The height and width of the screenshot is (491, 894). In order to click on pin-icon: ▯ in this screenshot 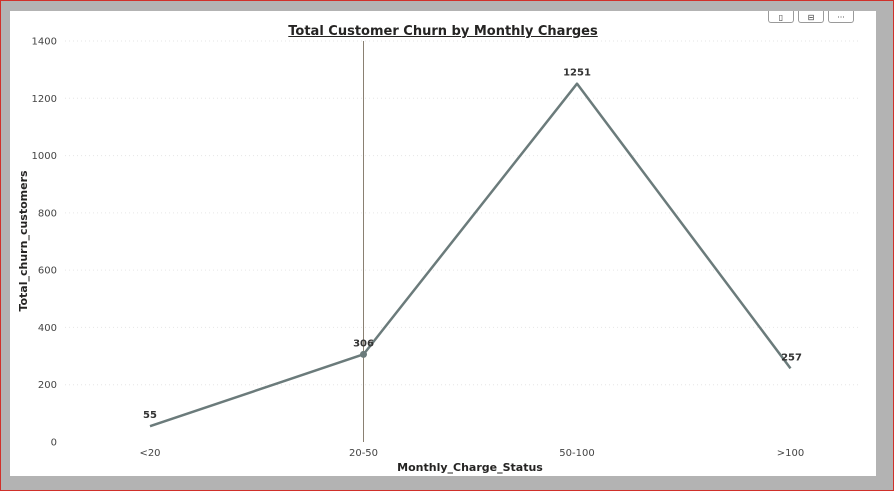, I will do `click(781, 17)`.